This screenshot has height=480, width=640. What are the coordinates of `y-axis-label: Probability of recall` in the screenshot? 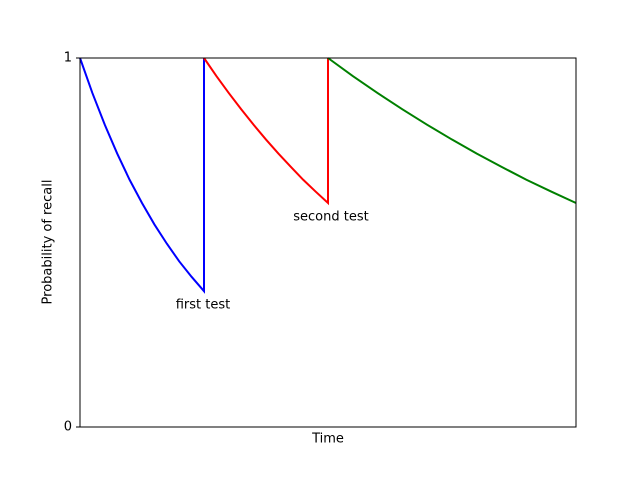 It's located at (48, 242).